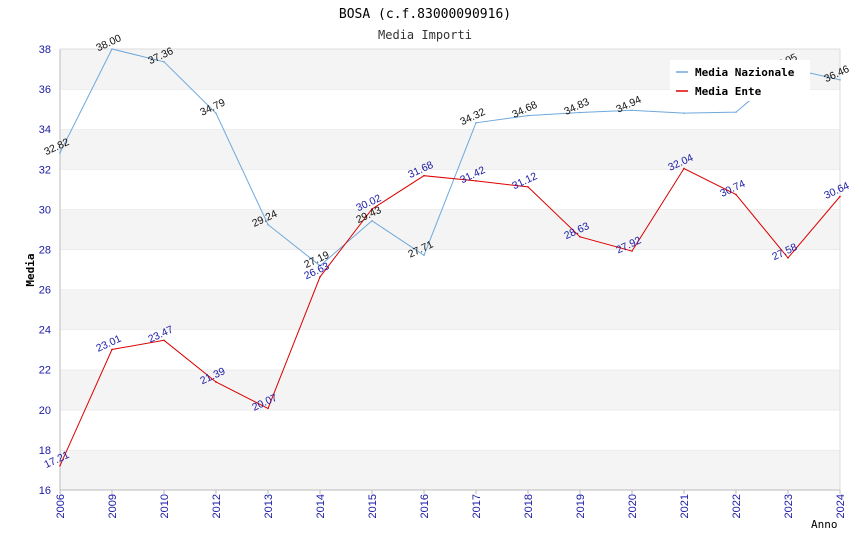 This screenshot has height=550, width=850. I want to click on legend-box, so click(740, 80).